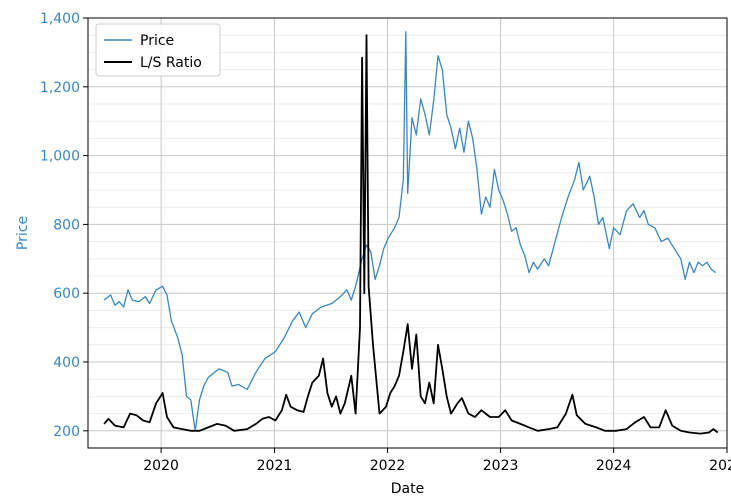 The image size is (731, 497). Describe the element at coordinates (60, 157) in the screenshot. I see `y-tick-label: 1,000` at that location.